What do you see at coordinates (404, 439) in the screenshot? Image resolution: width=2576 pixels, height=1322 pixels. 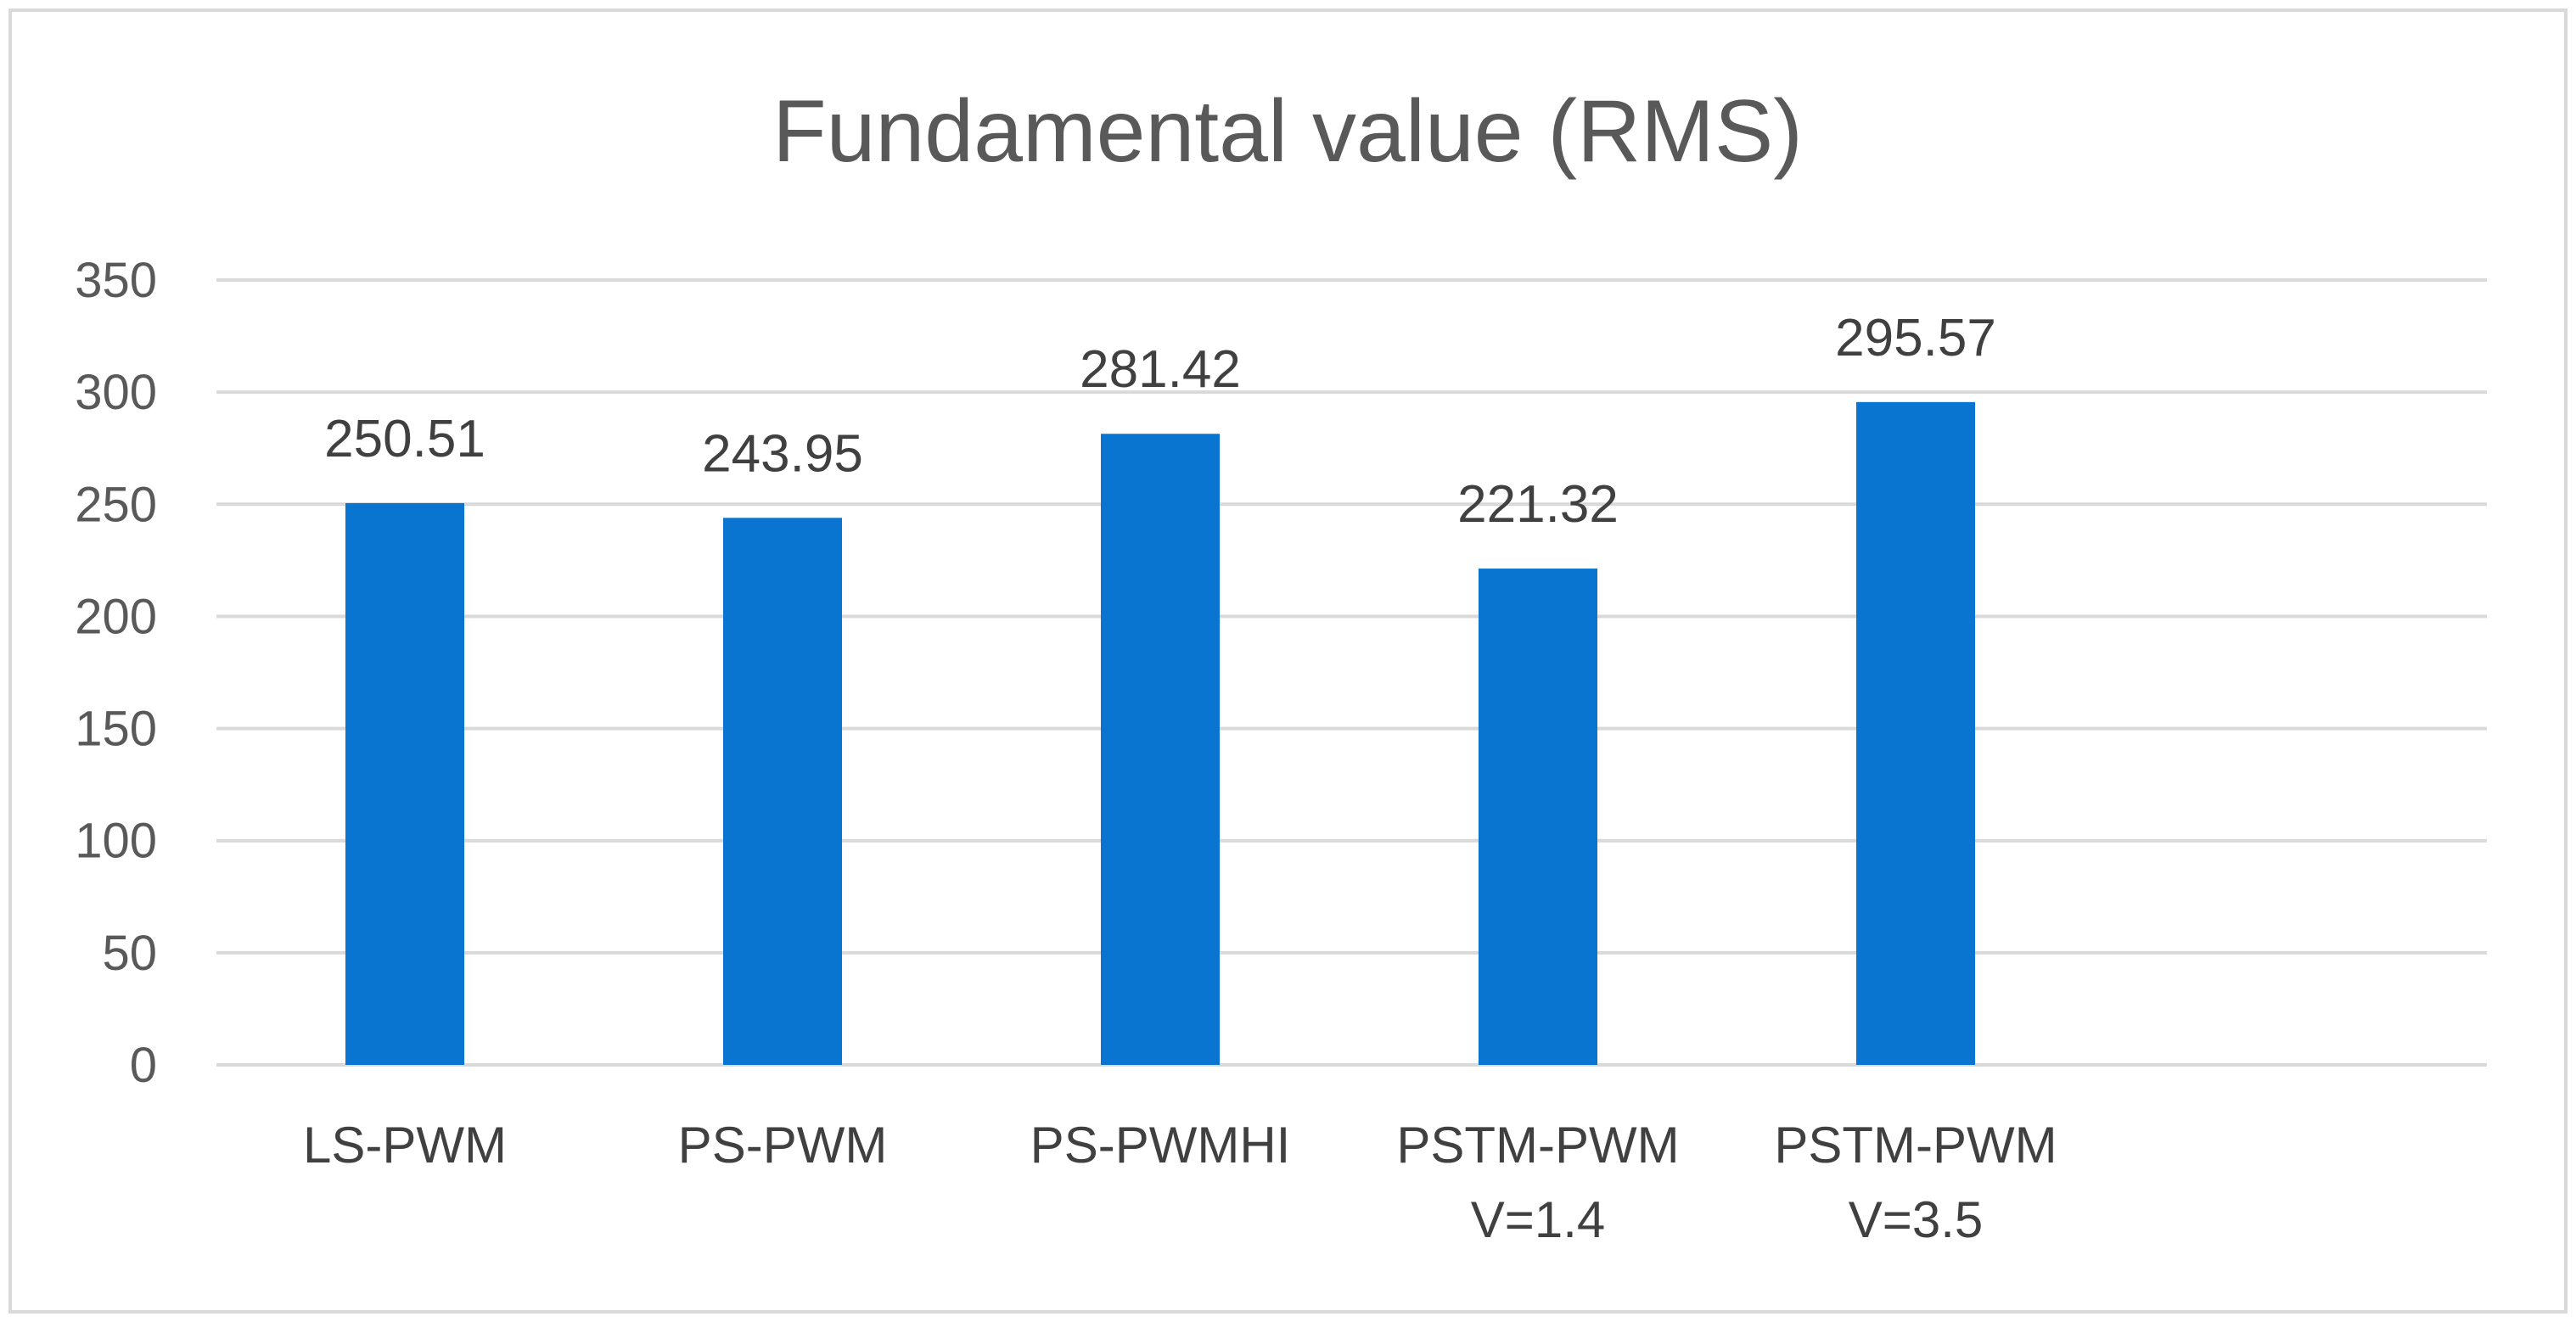 I see `data-label: 250.51` at bounding box center [404, 439].